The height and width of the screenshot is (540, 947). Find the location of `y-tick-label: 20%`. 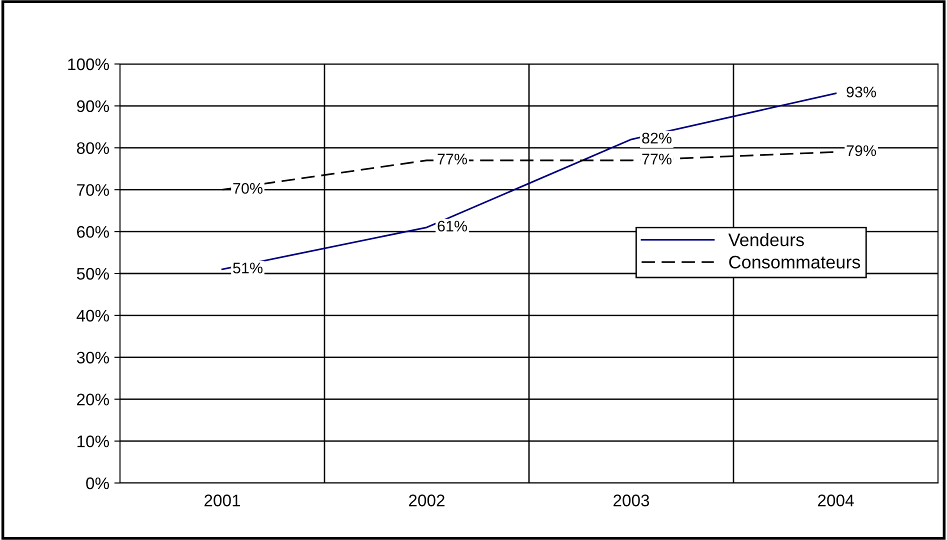

y-tick-label: 20% is located at coordinates (93, 400).